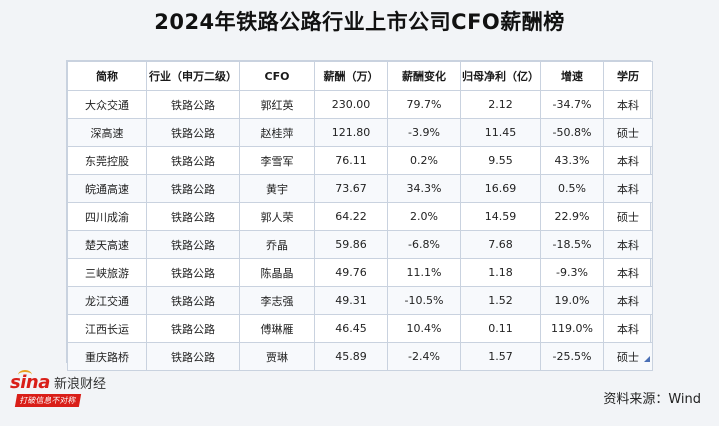 The width and height of the screenshot is (719, 426). Describe the element at coordinates (424, 132) in the screenshot. I see `table-cell: -3.9%` at that location.